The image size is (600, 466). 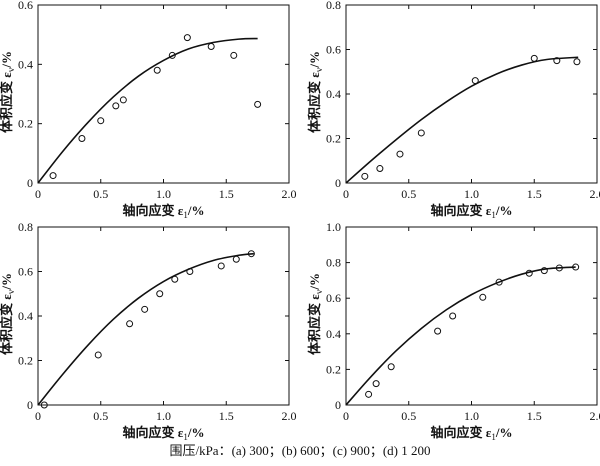 I want to click on figure-caption: 围压/kPa：(a) 300；(b) 600；(c) 900；(d) 1 200, so click(x=300, y=450).